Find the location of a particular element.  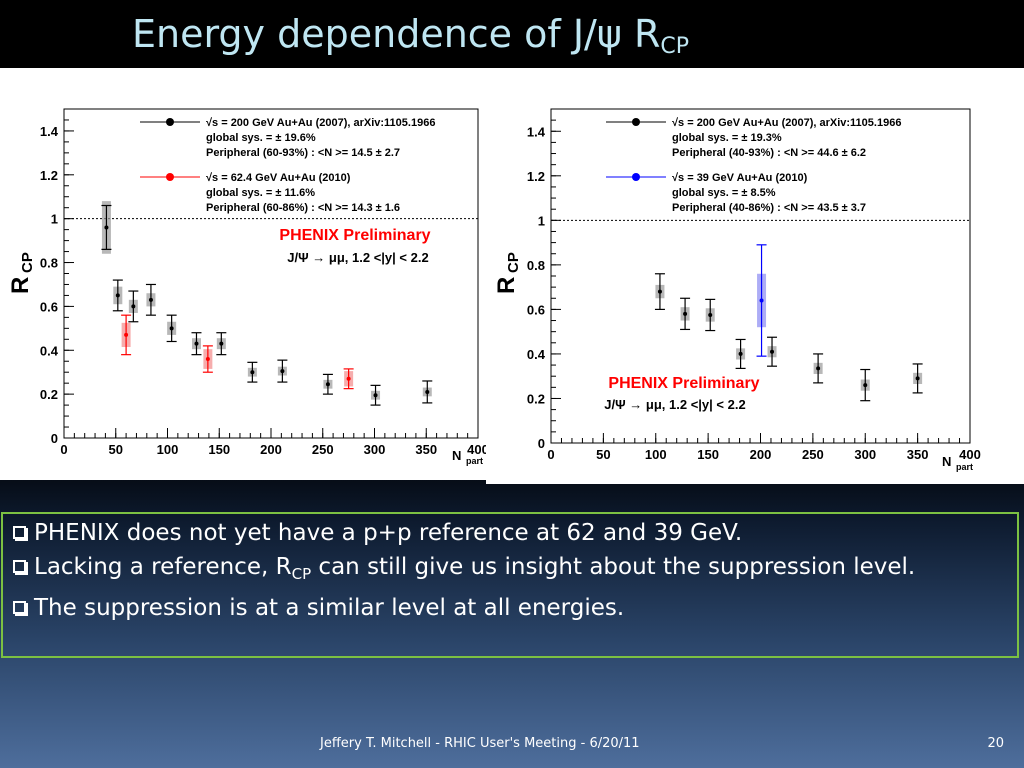

legend-text: global sys. = ± 19.6% is located at coordinates (261, 138).